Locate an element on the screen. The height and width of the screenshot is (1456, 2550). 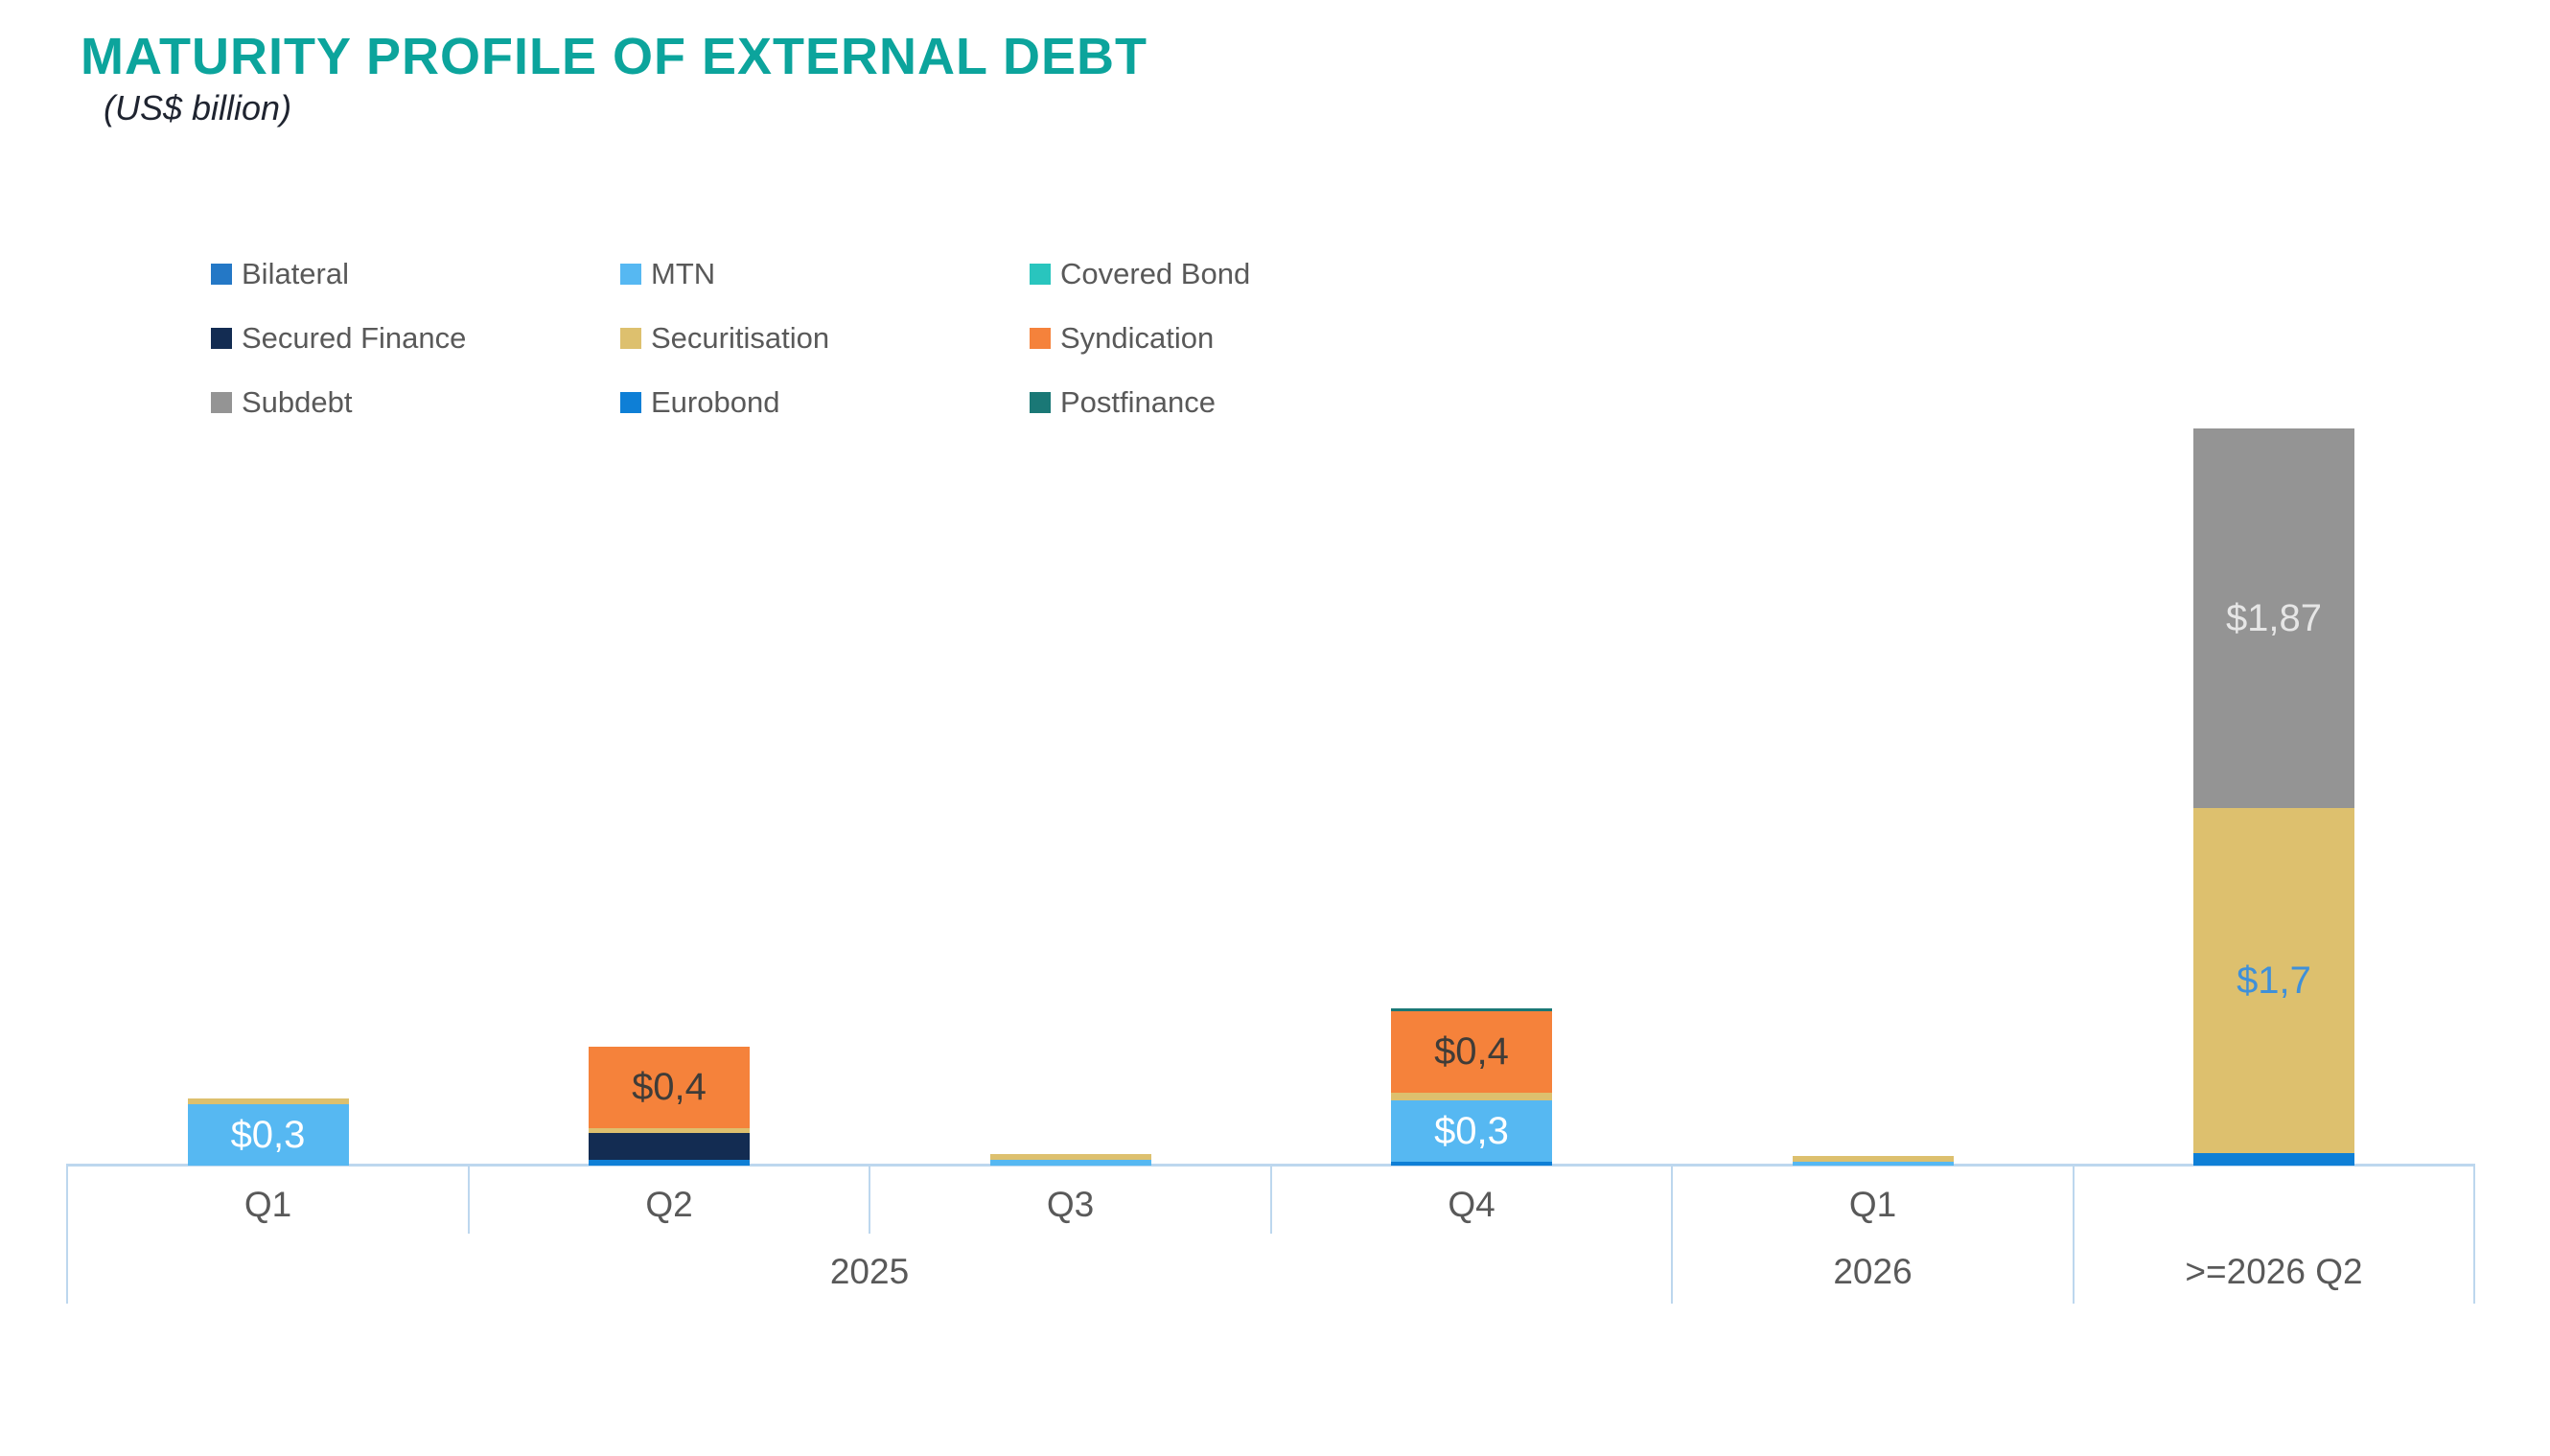
legend-item-covered_bond: Covered Bond is located at coordinates (1269, 274).